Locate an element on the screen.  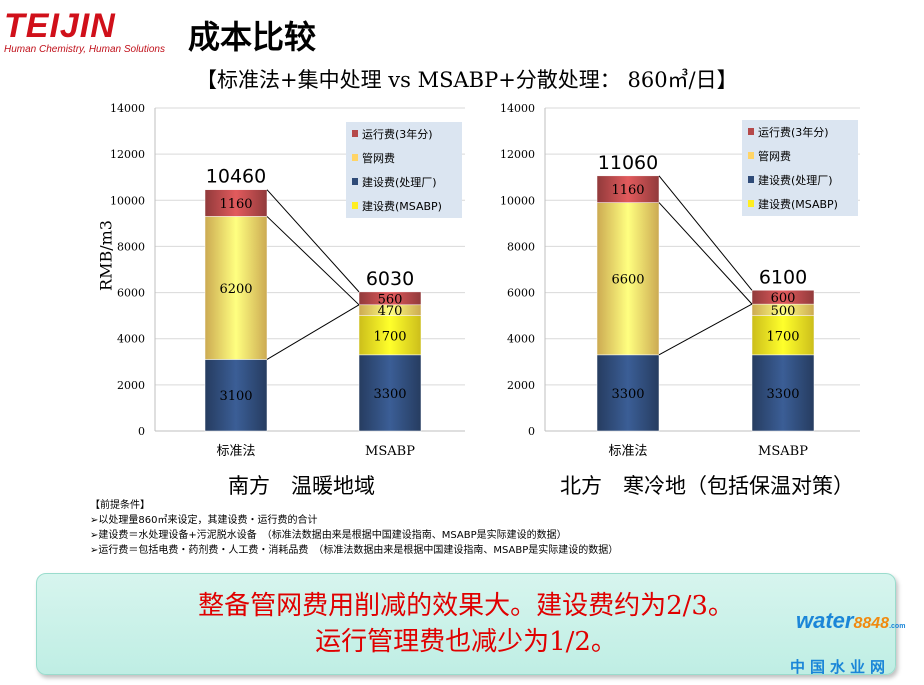
premise-heading: 【前提条件】 is located at coordinates (120, 505).